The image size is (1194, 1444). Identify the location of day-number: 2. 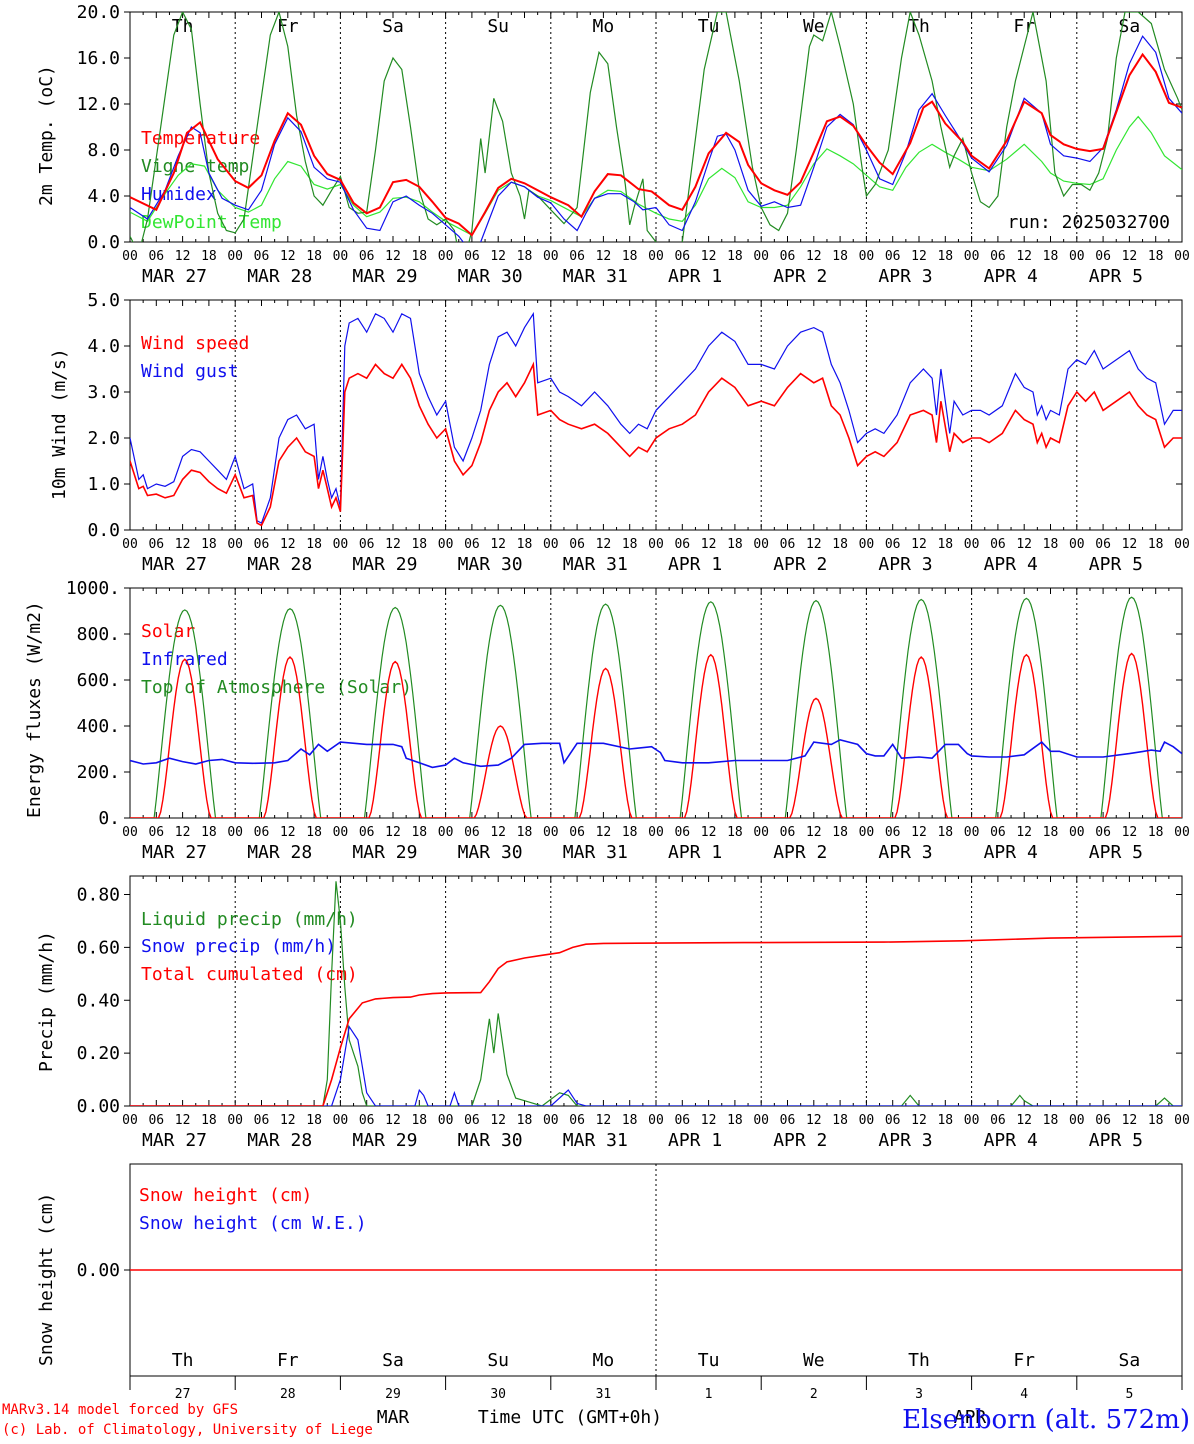
(814, 1394).